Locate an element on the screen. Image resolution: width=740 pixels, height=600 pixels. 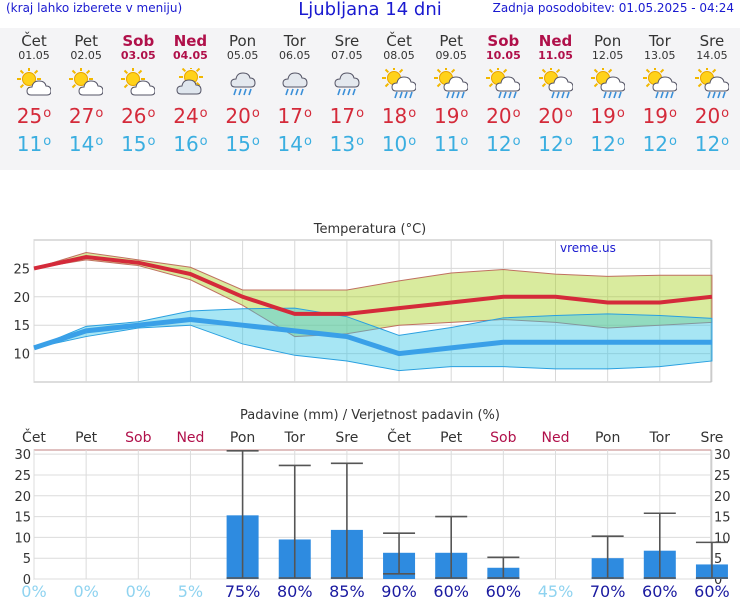
precip-day-label: Ned is located at coordinates (190, 438).